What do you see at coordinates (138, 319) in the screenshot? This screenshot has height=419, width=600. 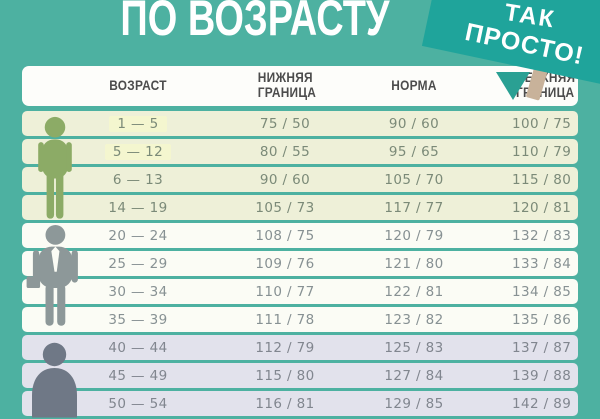 I see `age-cell: 35 — 39` at bounding box center [138, 319].